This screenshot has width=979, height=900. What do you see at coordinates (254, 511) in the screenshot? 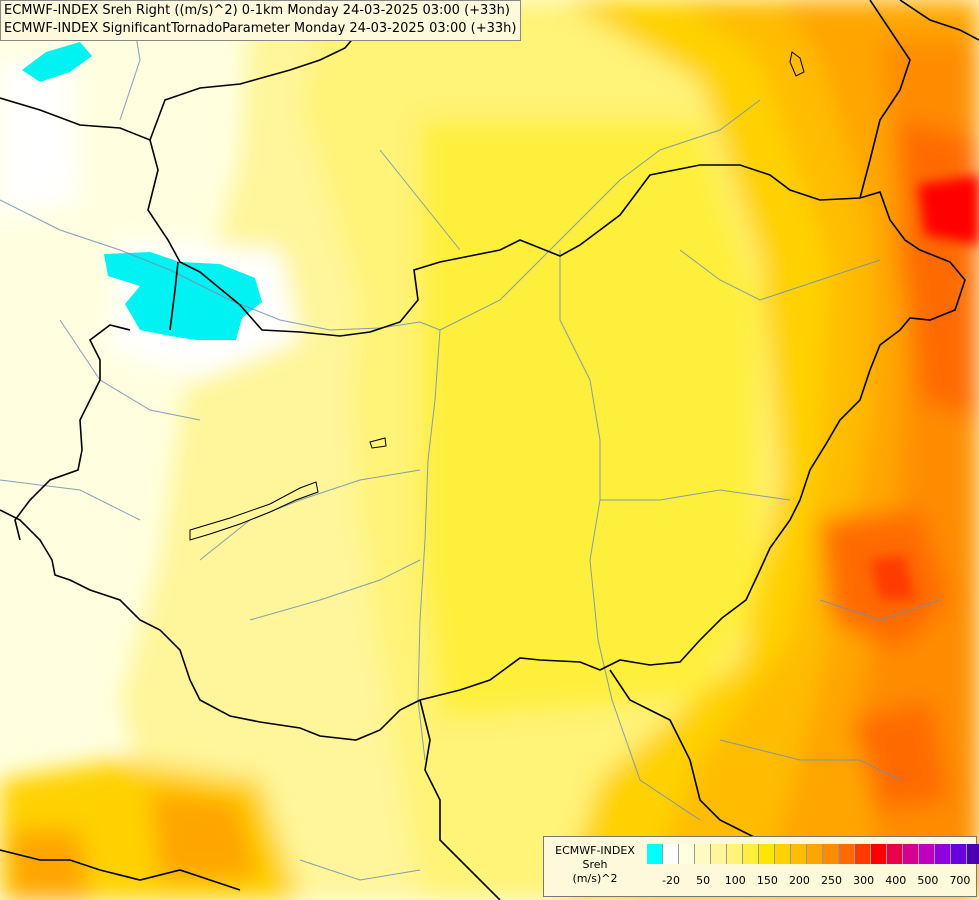
I see `lake-balaton` at bounding box center [254, 511].